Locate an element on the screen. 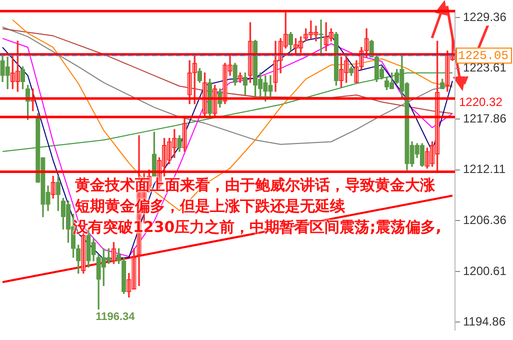 Image resolution: width=513 pixels, height=340 pixels. y-tick-label: 1200.61 is located at coordinates (485, 271).